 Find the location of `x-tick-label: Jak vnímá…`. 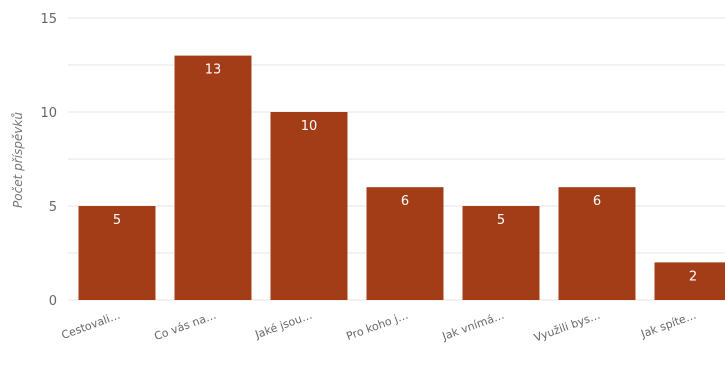

x-tick-label: Jak vnímá… is located at coordinates (473, 326).